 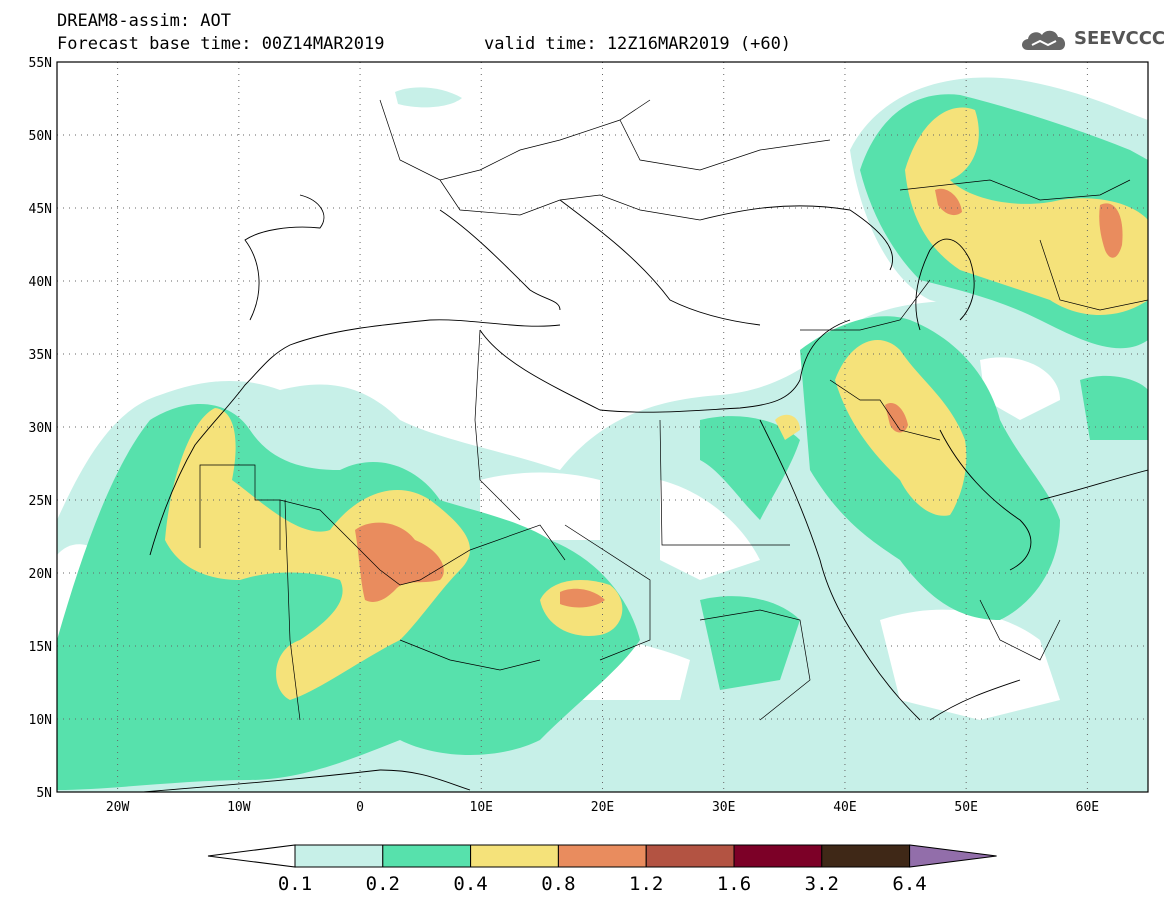 What do you see at coordinates (118, 807) in the screenshot?
I see `lon-label: 20W` at bounding box center [118, 807].